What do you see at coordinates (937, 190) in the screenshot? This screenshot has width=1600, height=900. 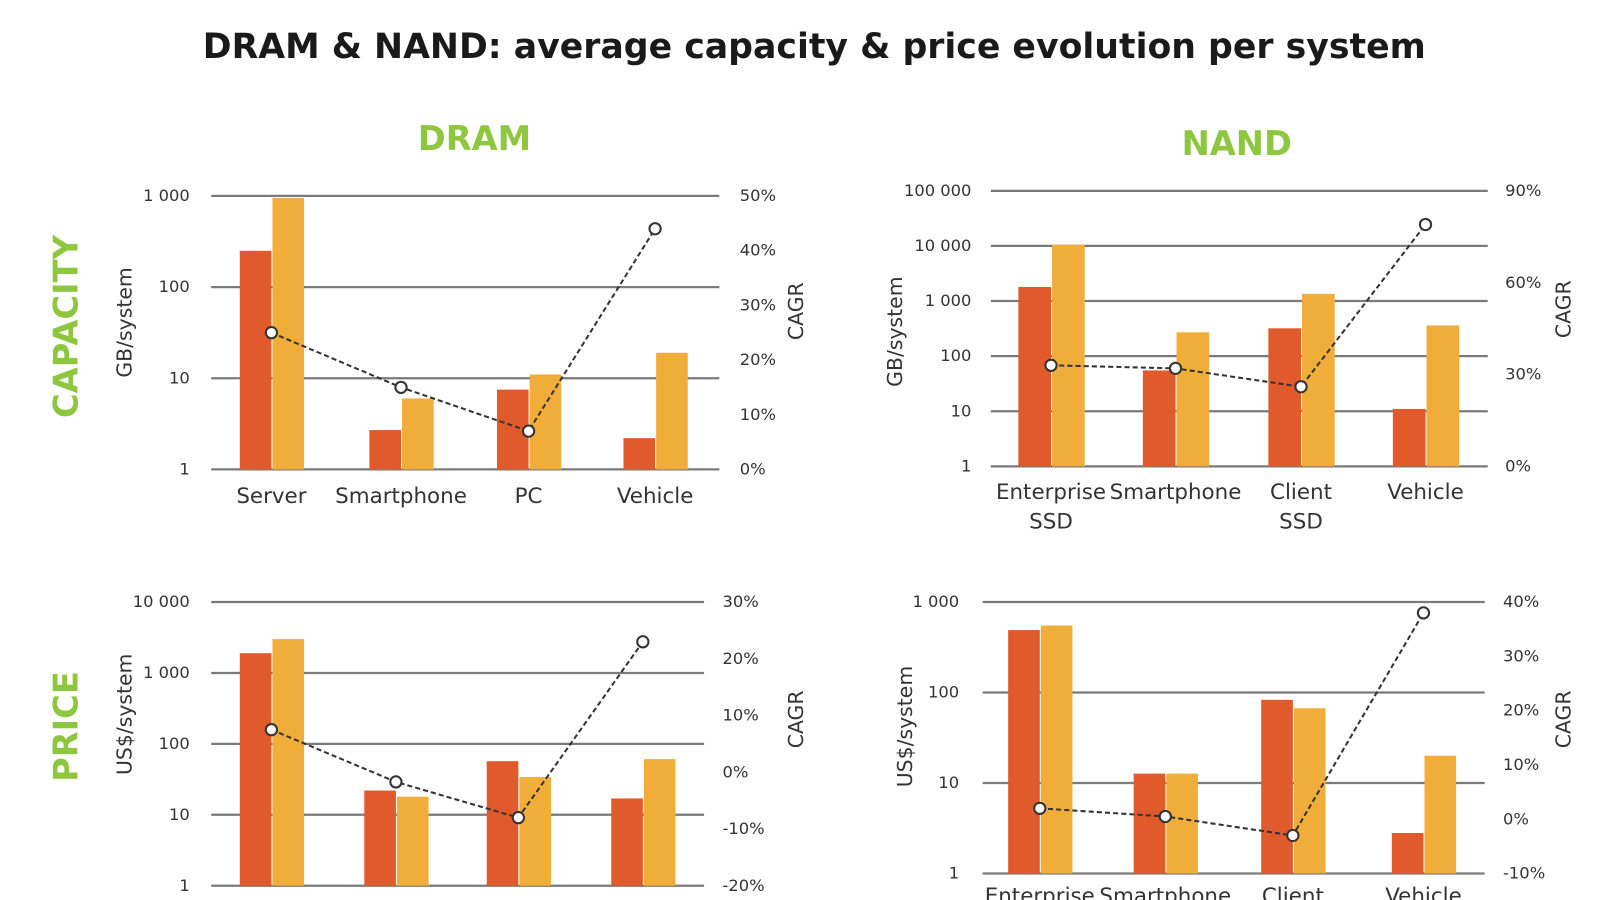 I see `y-tick-label: 100 000` at bounding box center [937, 190].